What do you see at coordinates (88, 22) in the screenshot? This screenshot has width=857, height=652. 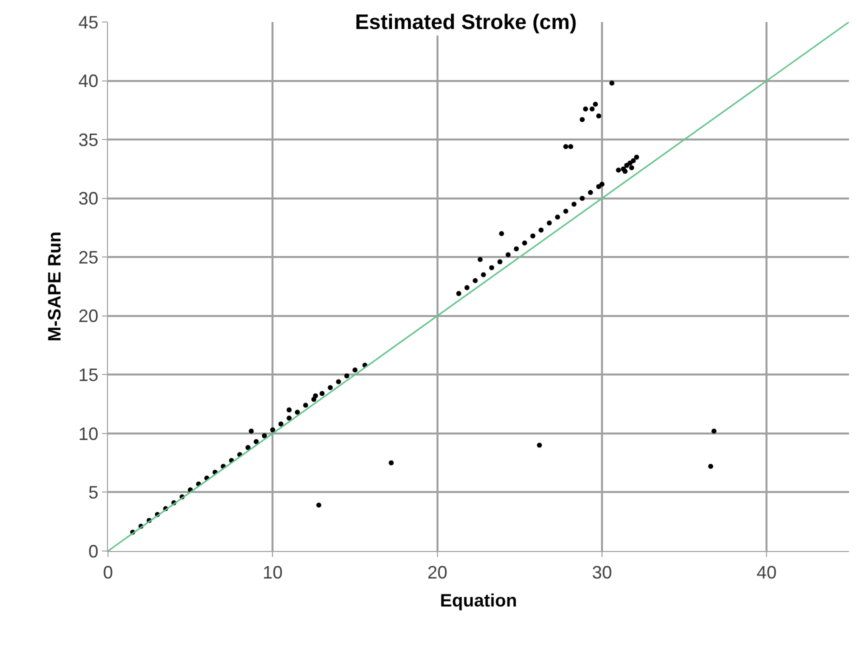 I see `y-tick-label: 45` at bounding box center [88, 22].